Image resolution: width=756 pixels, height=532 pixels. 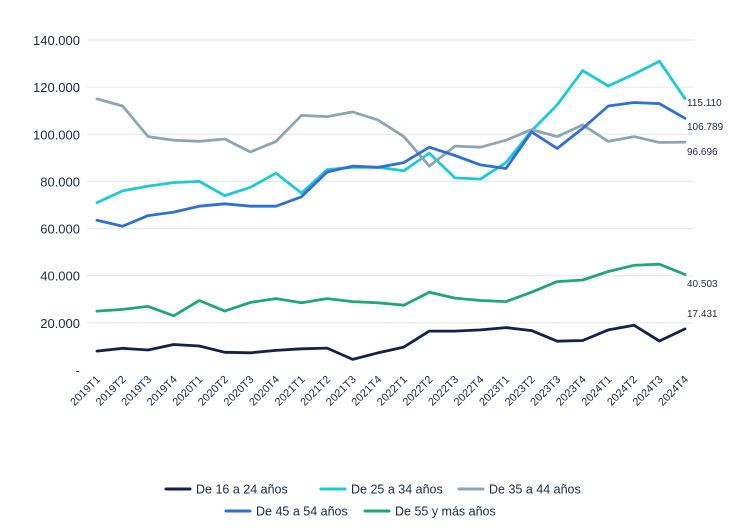 I want to click on y-tick-label: 140.000, so click(x=56, y=40).